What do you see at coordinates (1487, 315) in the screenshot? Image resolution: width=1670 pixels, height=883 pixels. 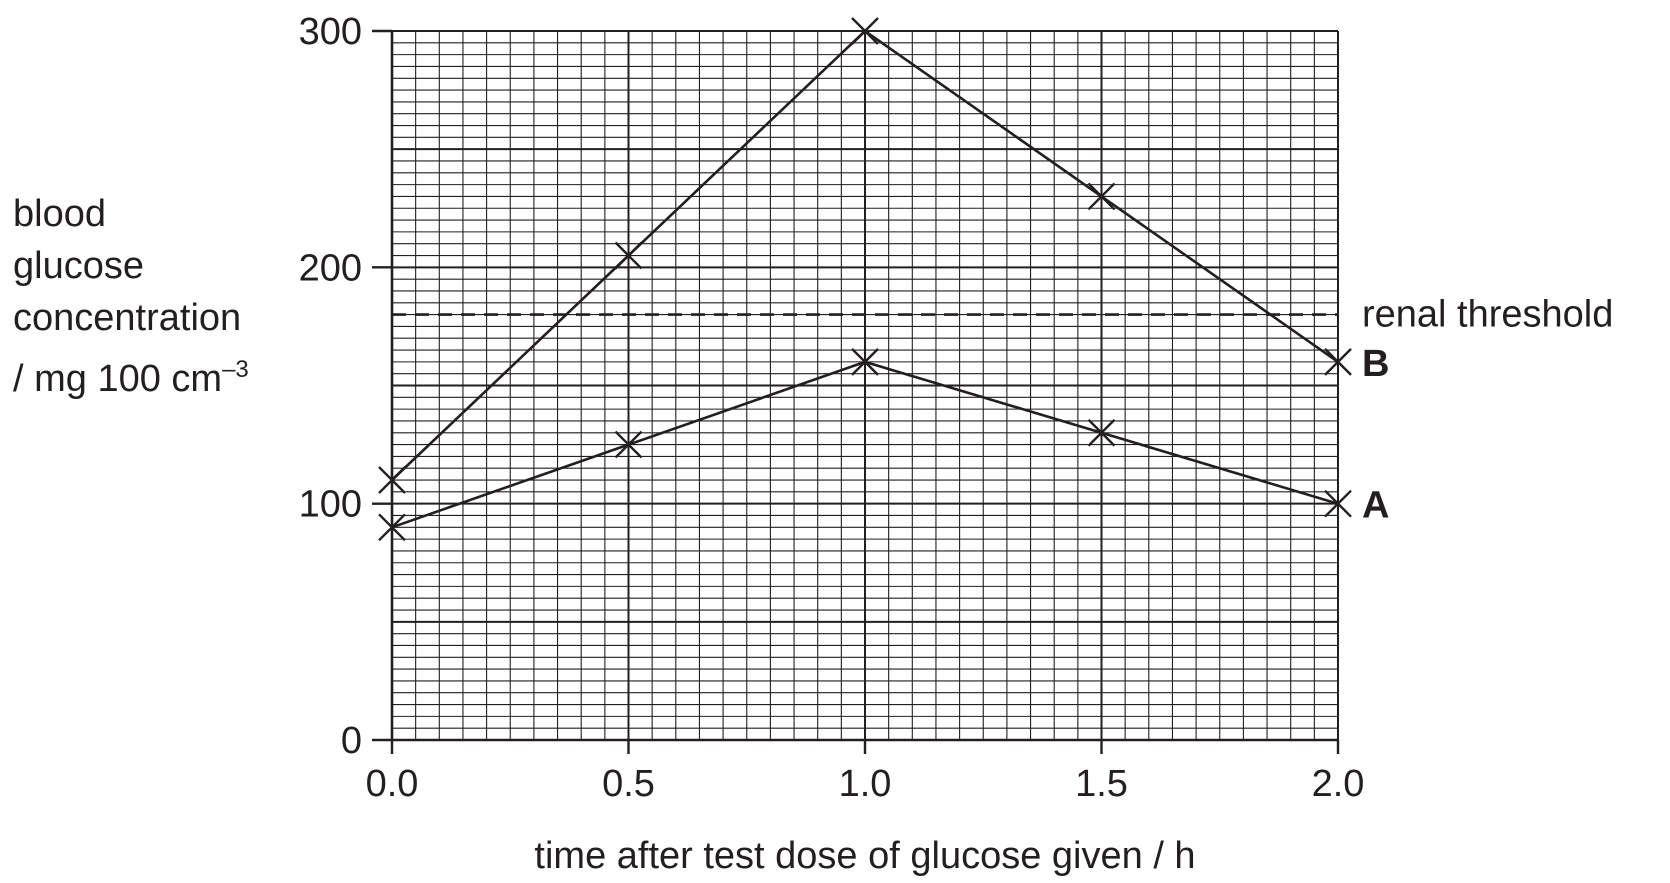 I see `renal-threshold-label: renal threshold` at bounding box center [1487, 315].